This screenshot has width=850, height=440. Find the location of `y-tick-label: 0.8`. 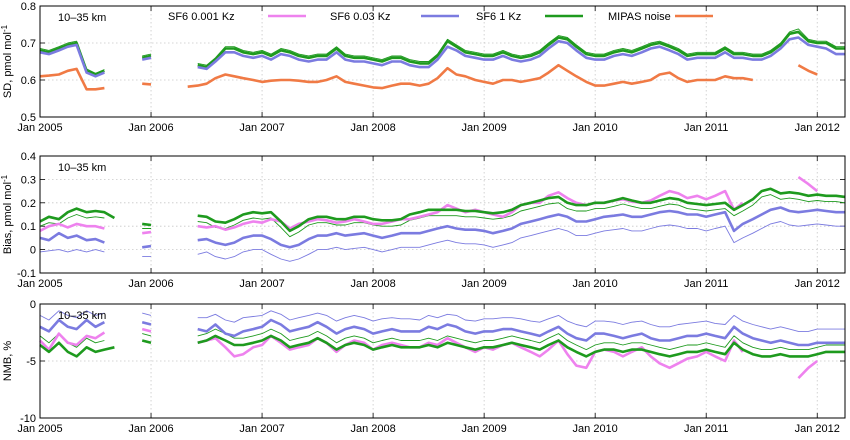

y-tick-label: 0.8 is located at coordinates (28, 7).